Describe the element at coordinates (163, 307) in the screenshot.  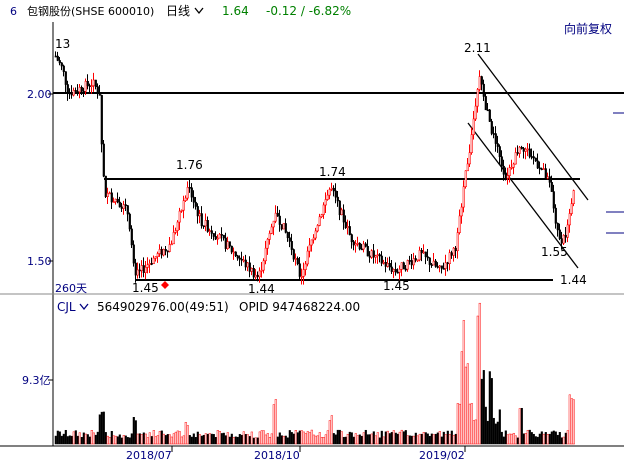
I see `volume-value: 564902976.00(49:51)` at that location.